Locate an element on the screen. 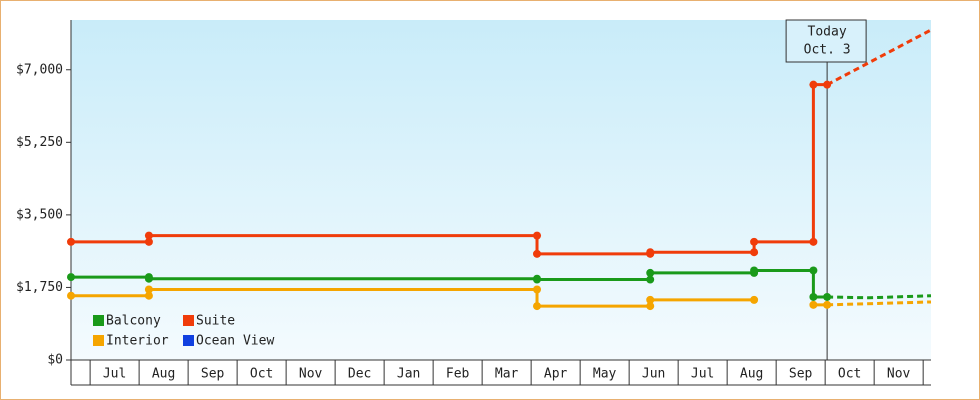 The image size is (980, 400). legend-label: Ocean View is located at coordinates (235, 341).